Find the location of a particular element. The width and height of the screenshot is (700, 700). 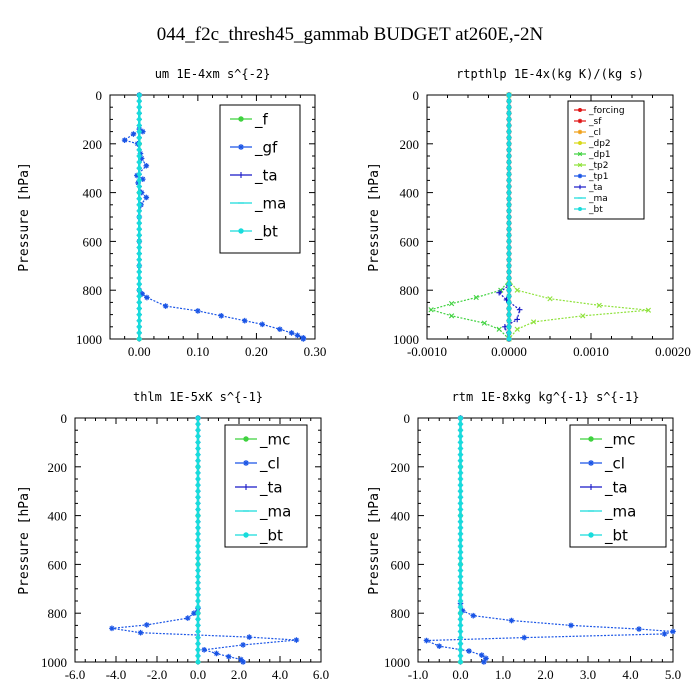

x-tick-label: -0.0010 is located at coordinates (427, 351).